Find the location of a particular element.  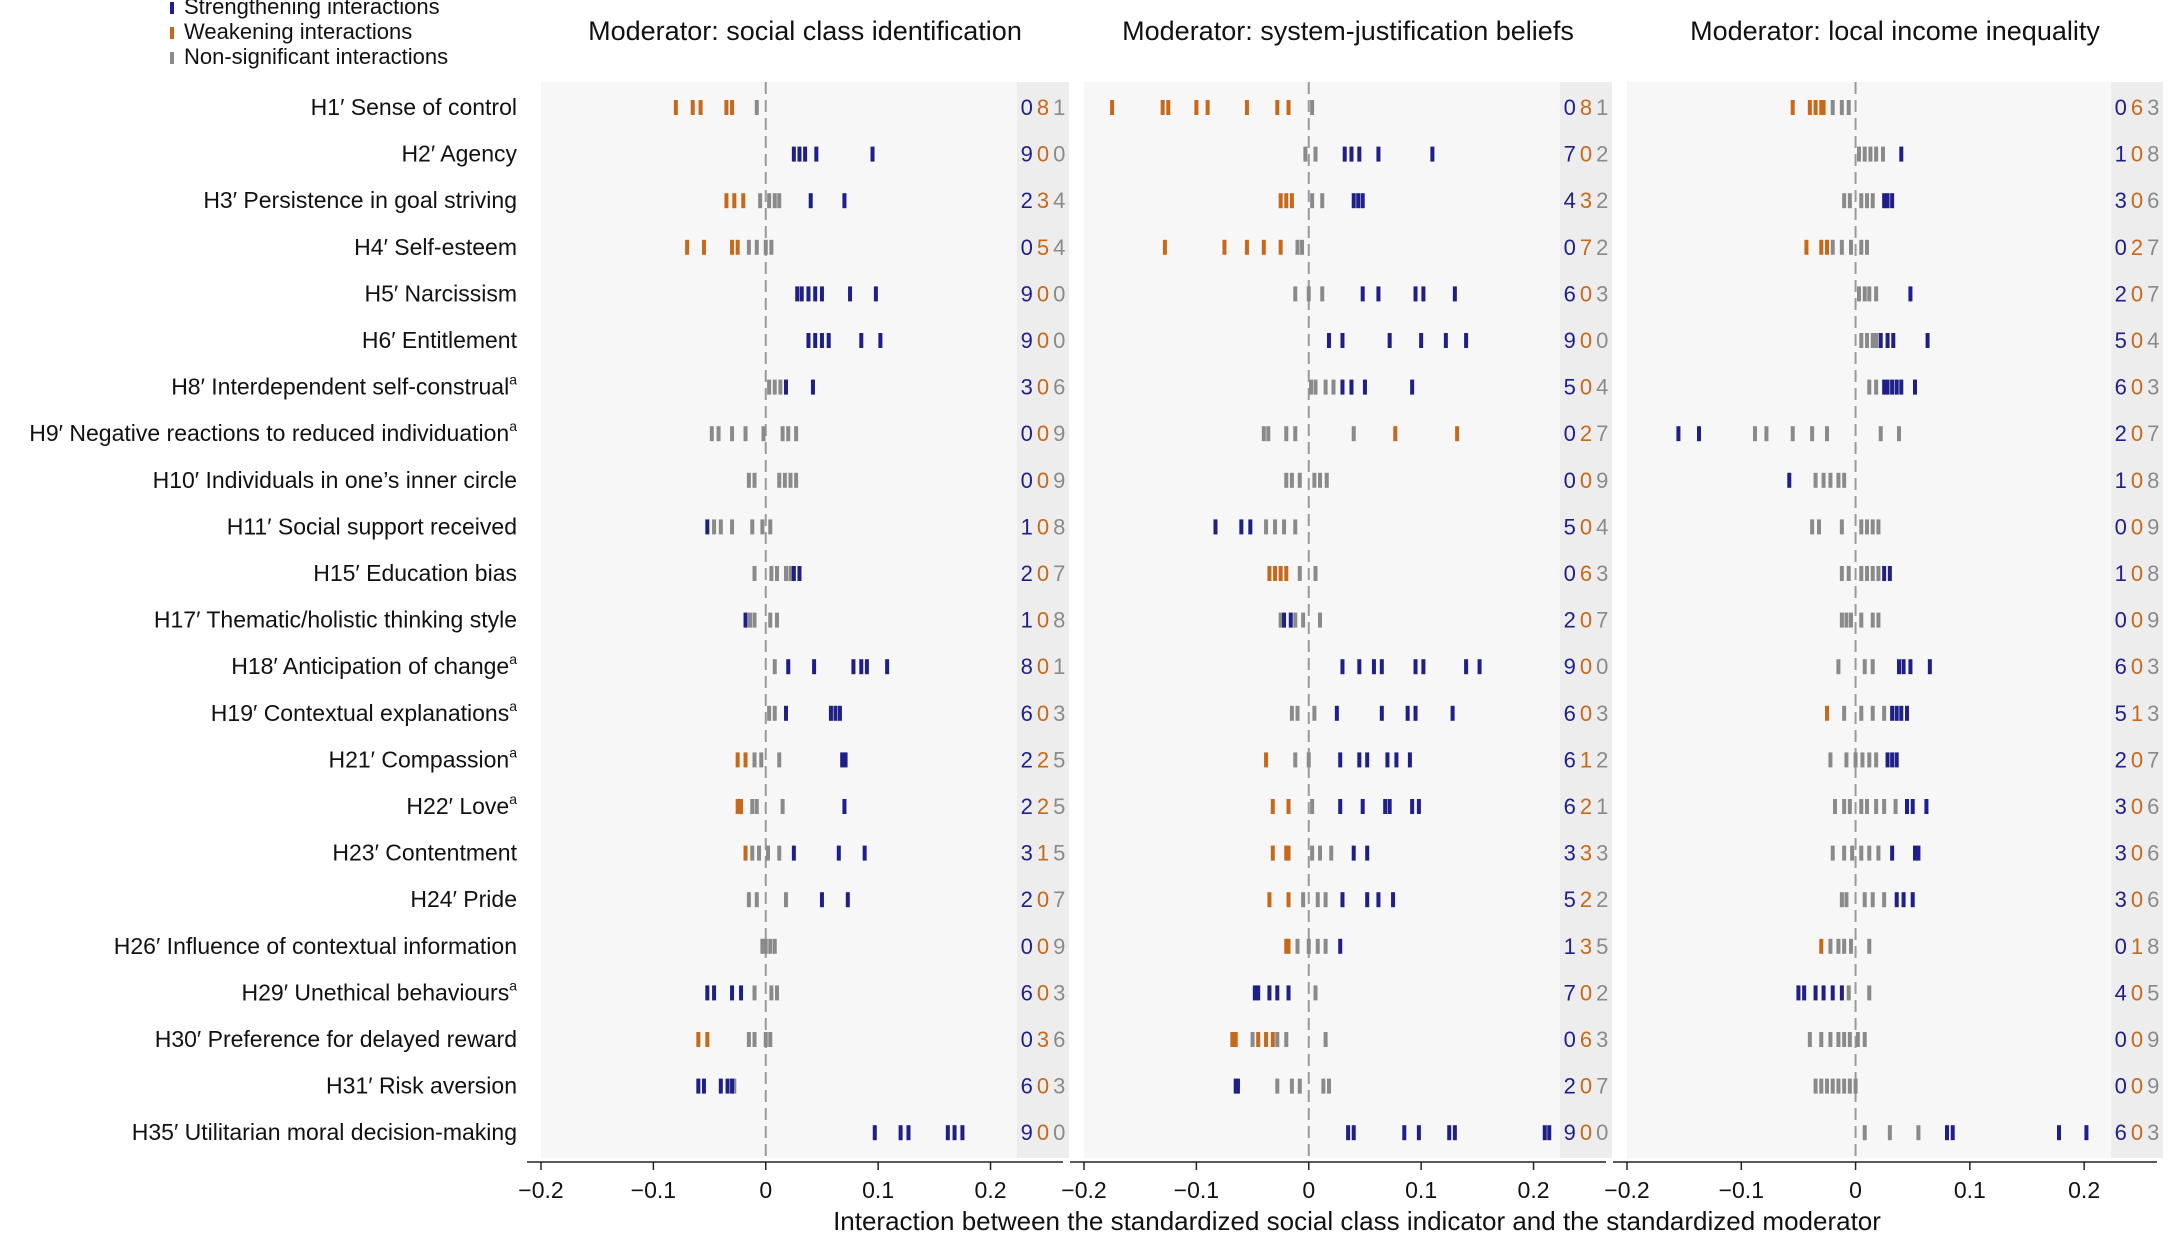

nonsignificant-count: 6 is located at coordinates (2153, 806).